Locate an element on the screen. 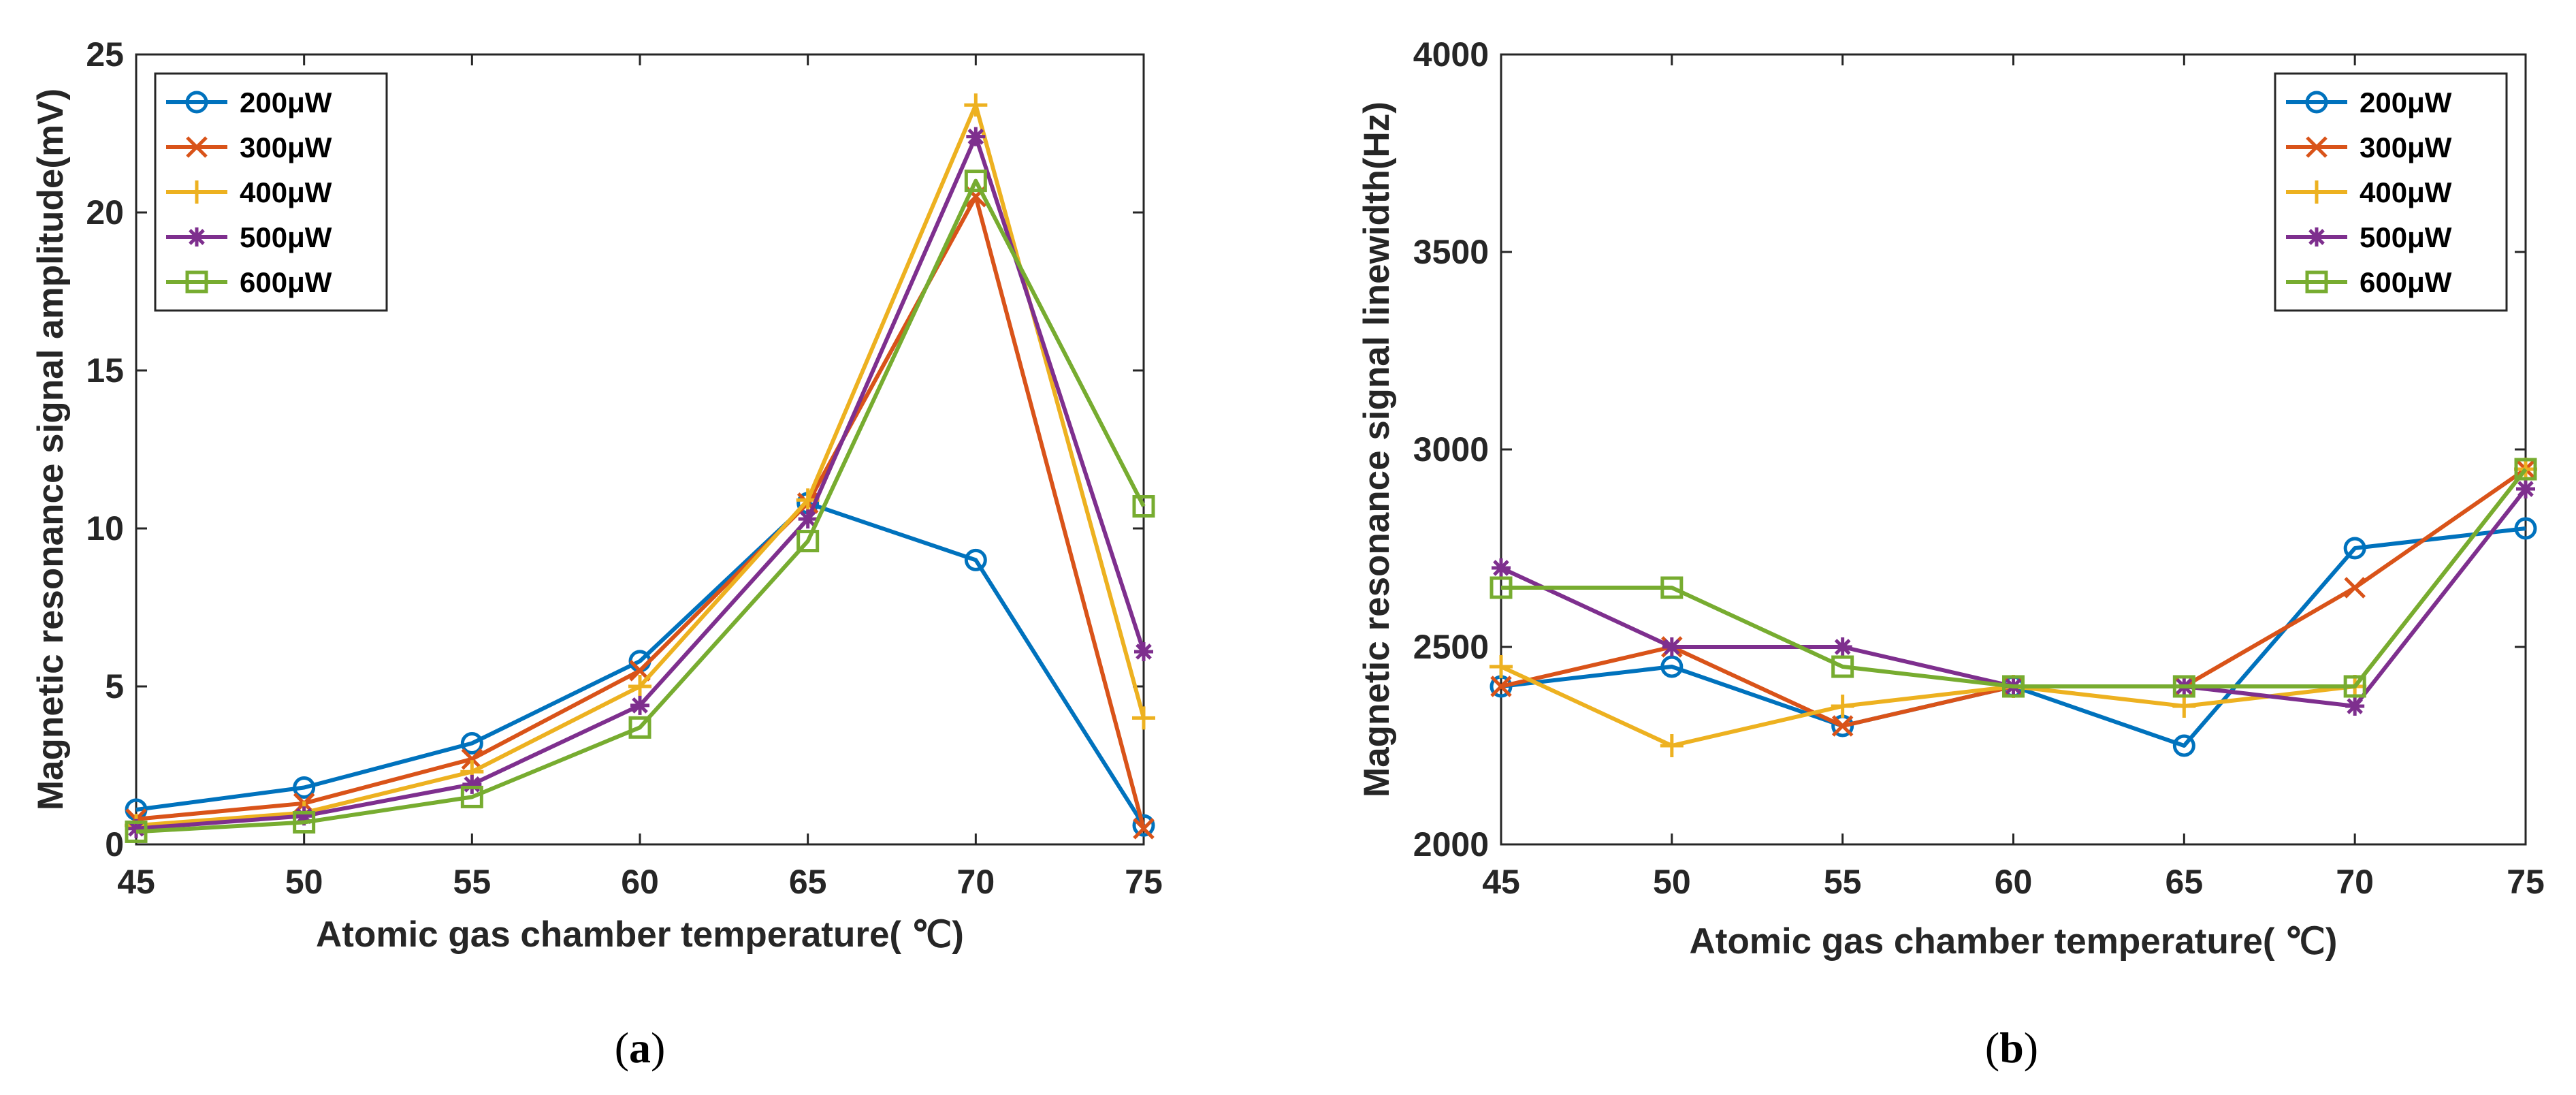 This screenshot has height=1095, width=2576. y-axis-label: Magnetic resonance signal amplitude(mV) is located at coordinates (51, 449).